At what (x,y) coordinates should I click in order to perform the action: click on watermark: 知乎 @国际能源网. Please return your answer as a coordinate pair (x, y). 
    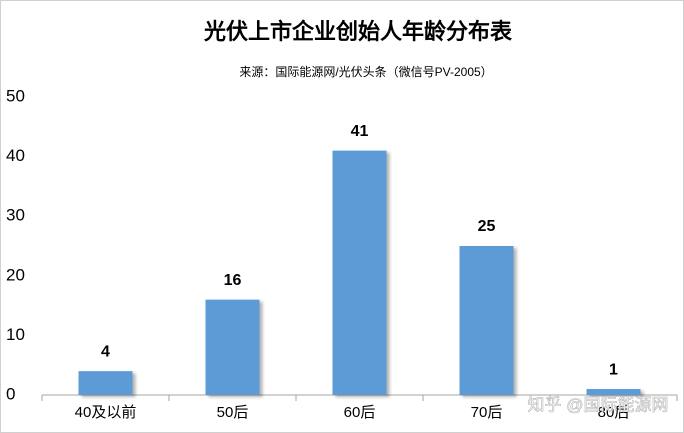
    Looking at the image, I should click on (598, 404).